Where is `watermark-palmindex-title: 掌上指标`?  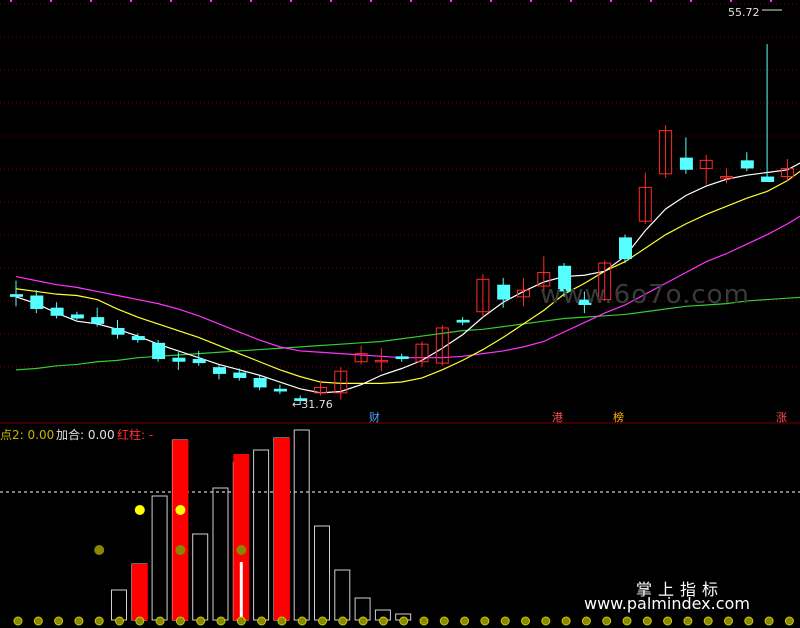
watermark-palmindex-title: 掌上指标 is located at coordinates (680, 589).